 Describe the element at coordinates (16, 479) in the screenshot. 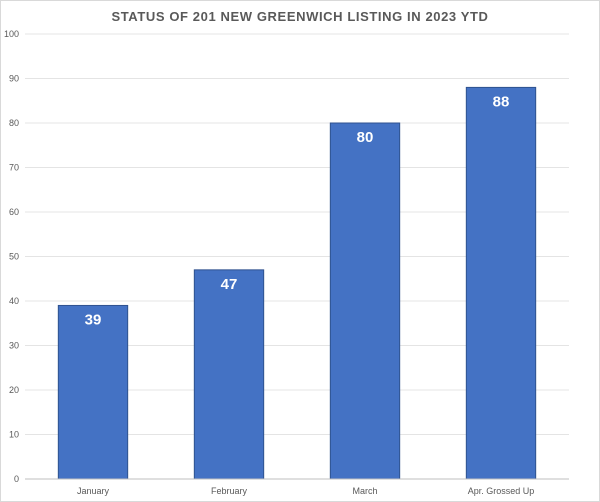

I see `y-tick-label: 0` at that location.